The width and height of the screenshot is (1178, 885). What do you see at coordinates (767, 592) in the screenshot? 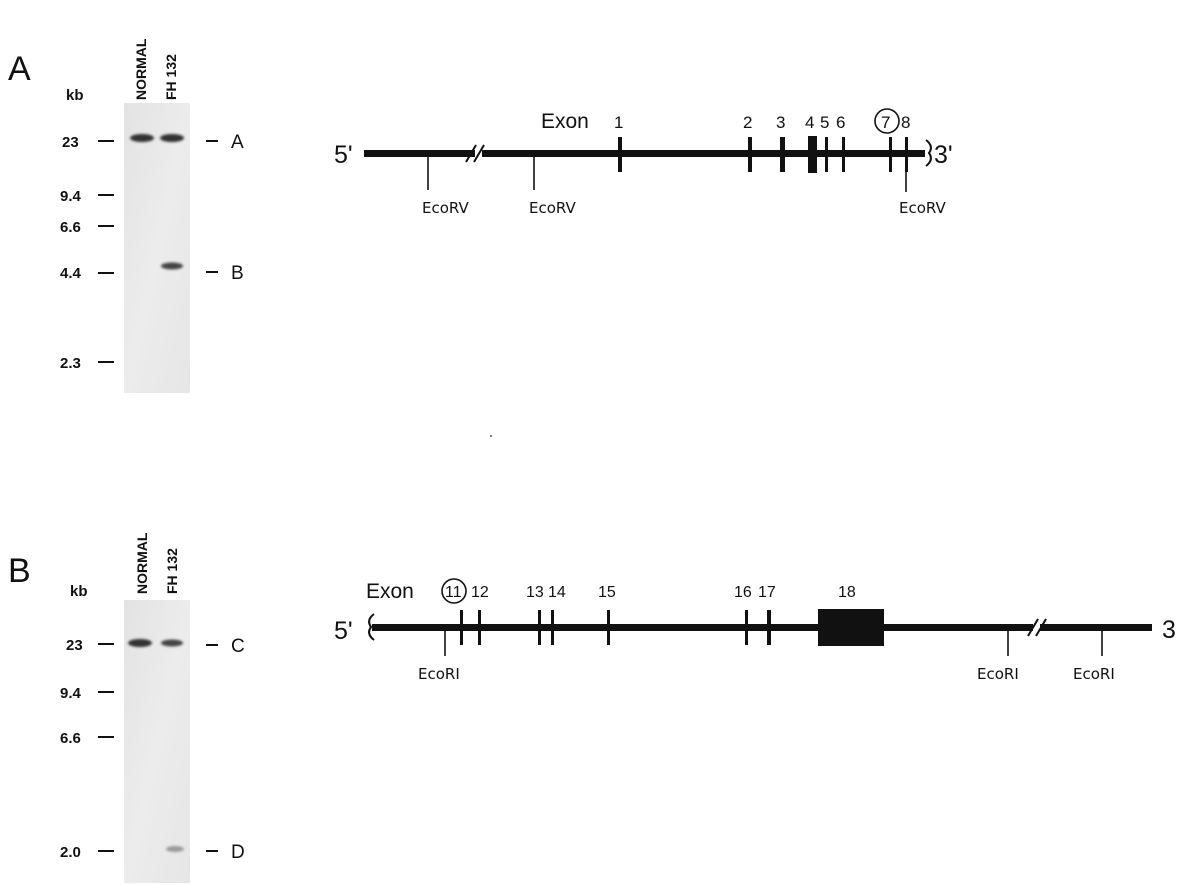
I see `map-b-exon-17-label: 17` at bounding box center [767, 592].